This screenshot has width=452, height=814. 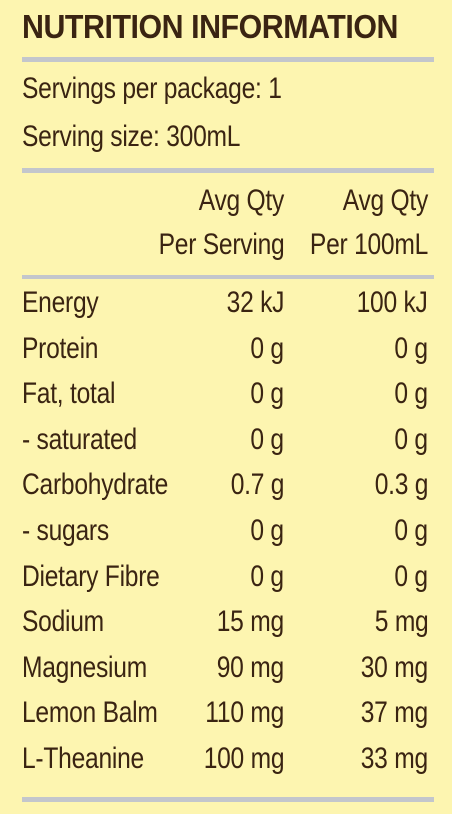 I want to click on nutrient-row: Fat, total 0 g 0 g, so click(x=226, y=400).